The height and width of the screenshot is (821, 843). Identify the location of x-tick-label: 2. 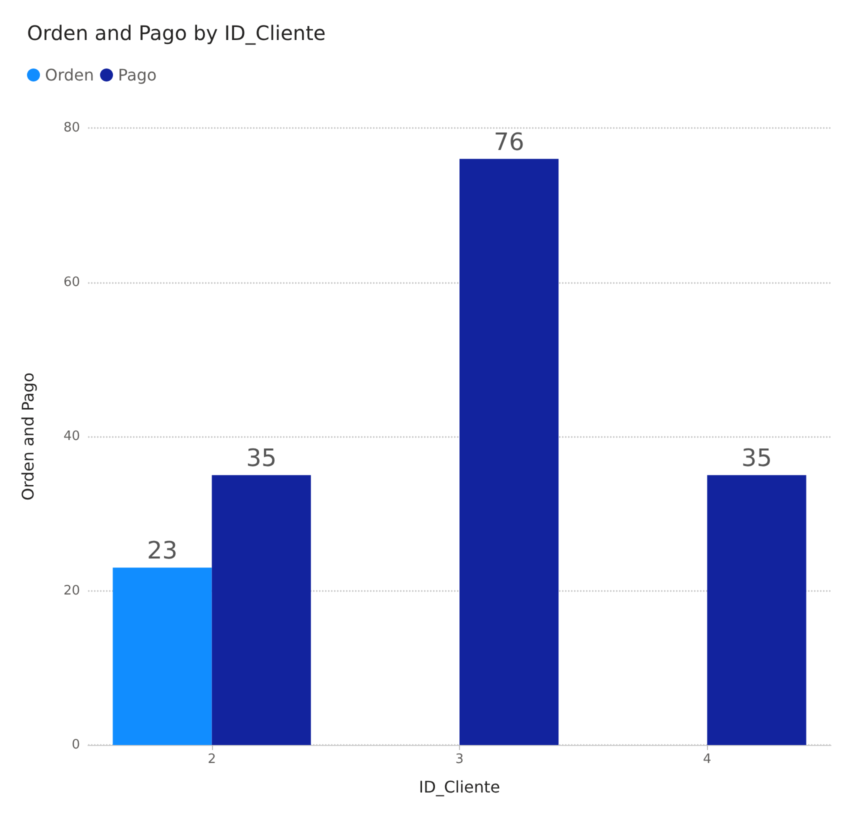
(212, 759).